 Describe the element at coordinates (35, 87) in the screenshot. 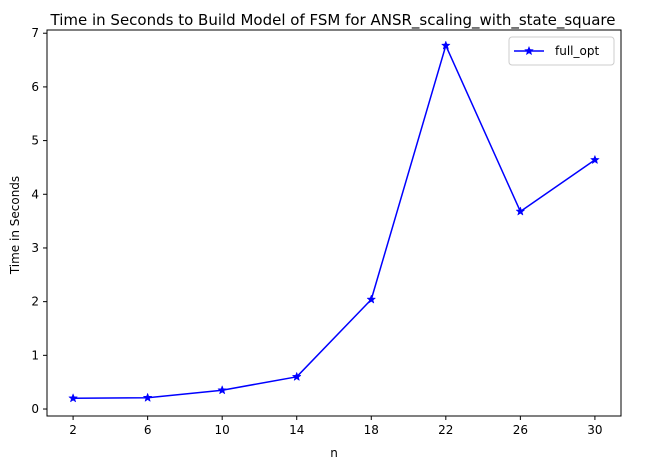

I see `y-tick-label: 6` at that location.